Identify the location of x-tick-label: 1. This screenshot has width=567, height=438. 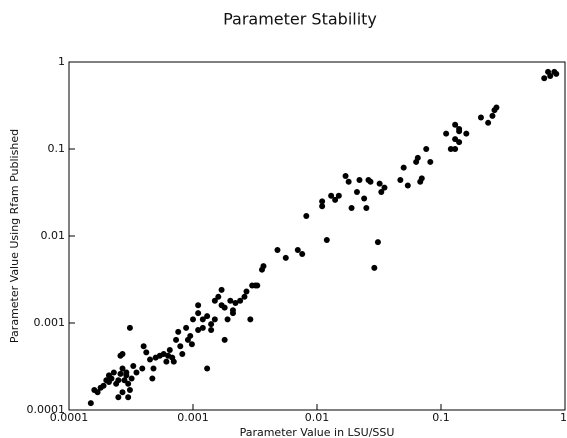
(563, 417).